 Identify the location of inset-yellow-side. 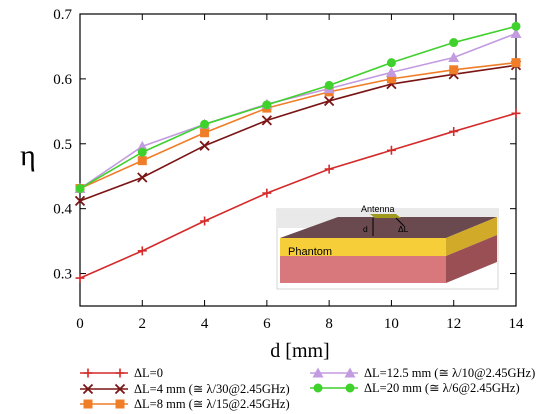
(471, 236).